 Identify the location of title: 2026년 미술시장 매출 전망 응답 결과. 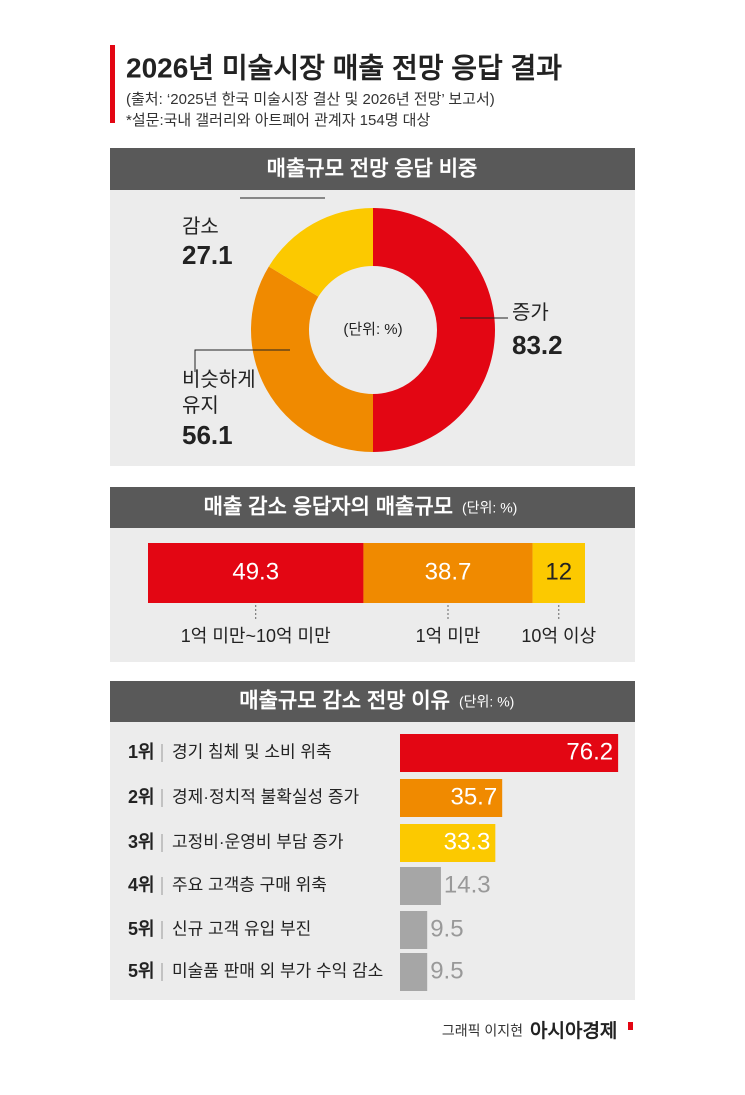
(344, 67).